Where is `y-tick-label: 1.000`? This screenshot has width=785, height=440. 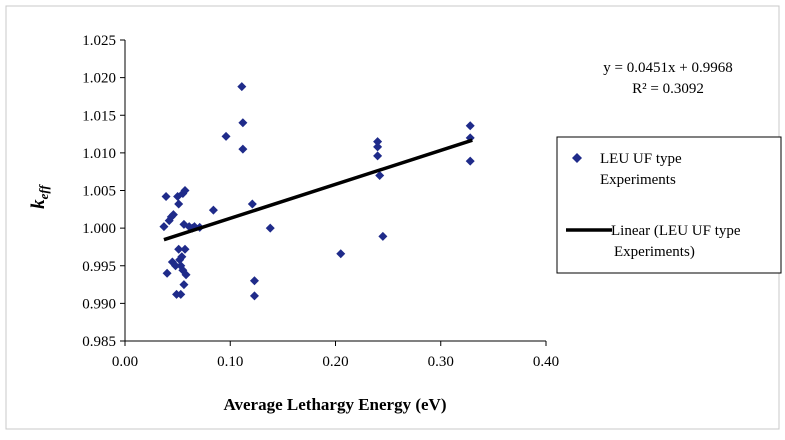
y-tick-label: 1.000 is located at coordinates (99, 229).